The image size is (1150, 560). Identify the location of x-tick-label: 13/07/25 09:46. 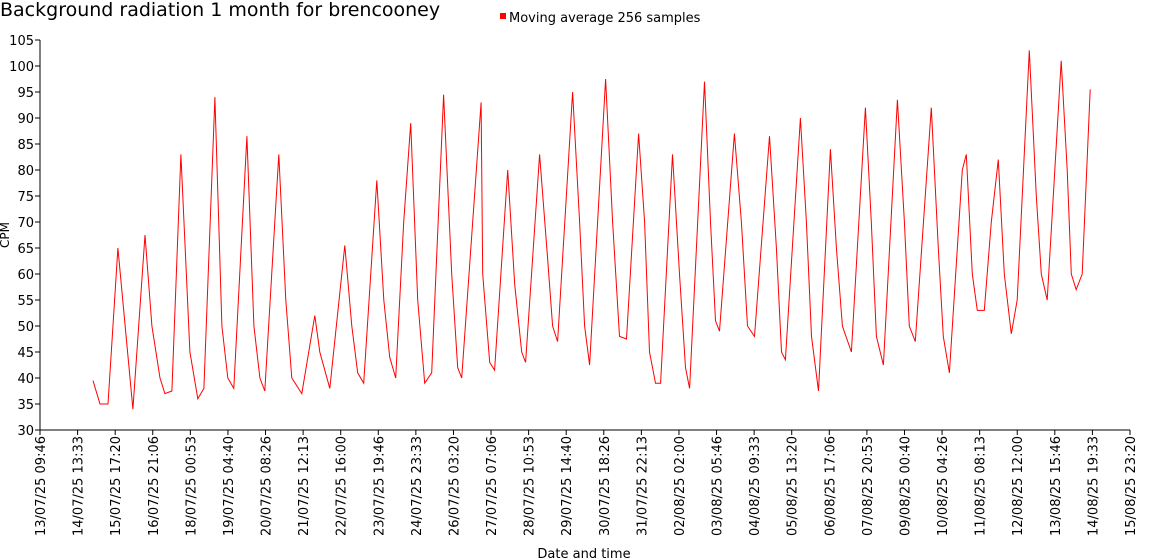
(41, 486).